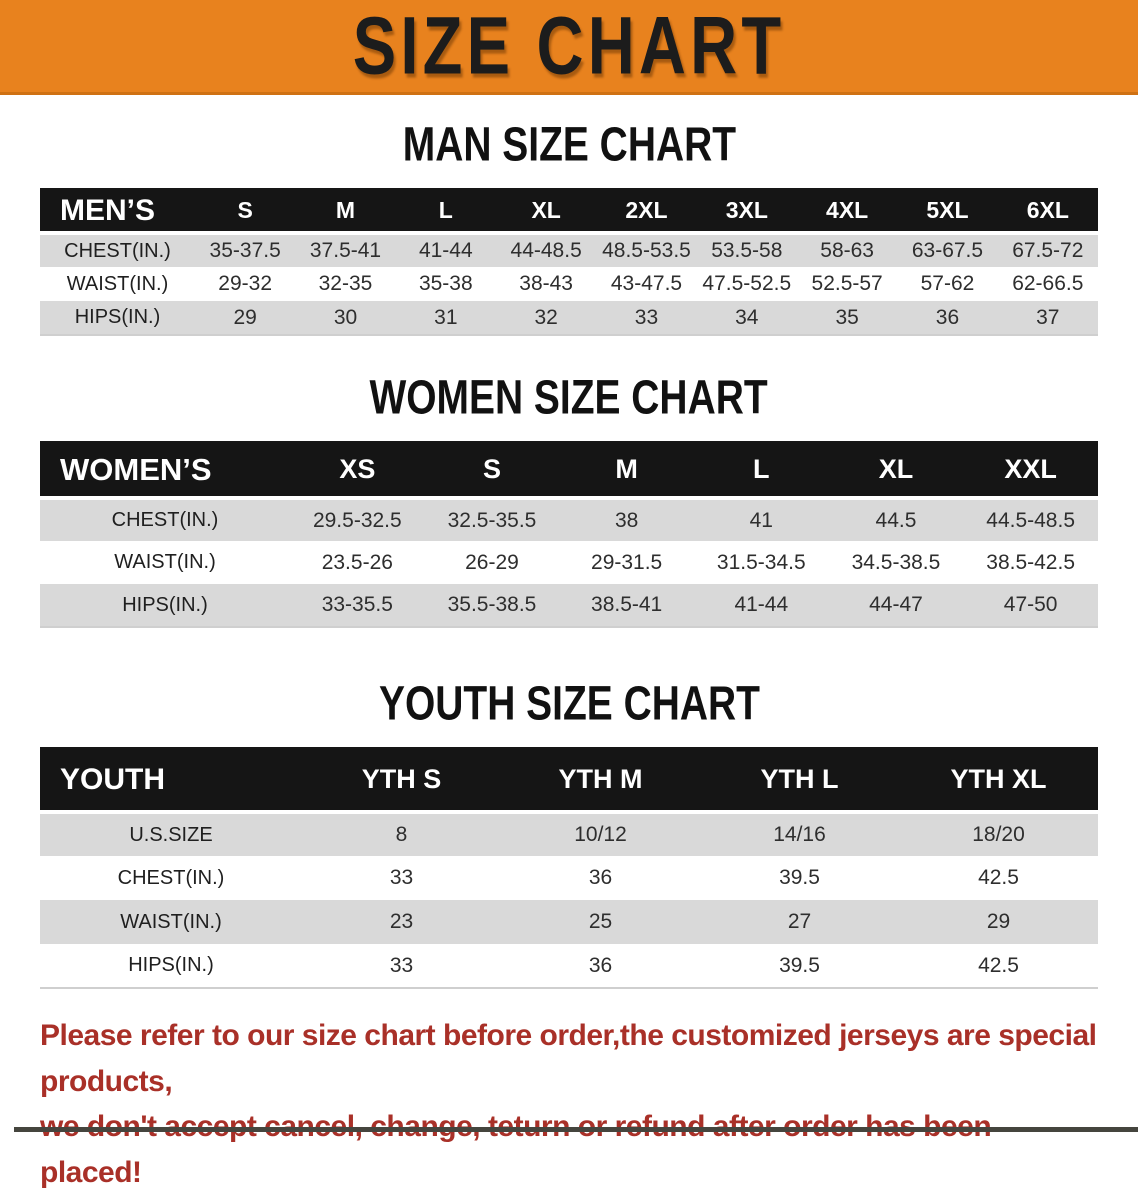  I want to click on size-value-cell: 38, so click(626, 519).